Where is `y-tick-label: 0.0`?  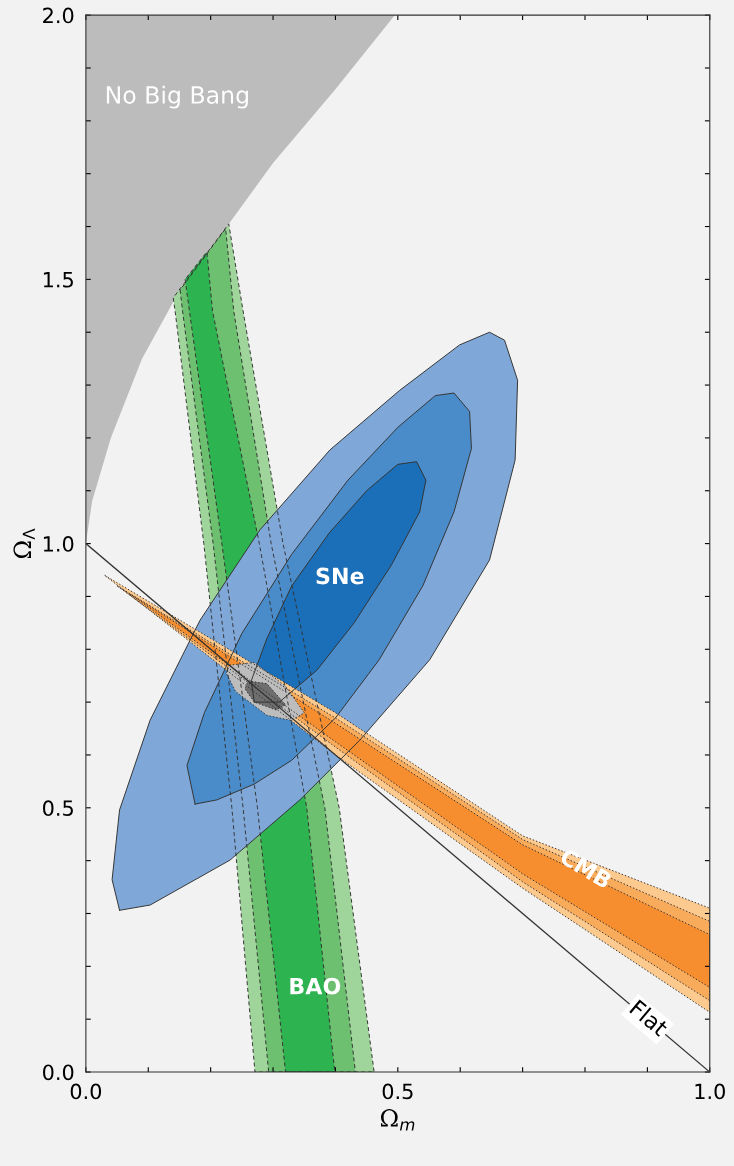
y-tick-label: 0.0 is located at coordinates (58, 1072).